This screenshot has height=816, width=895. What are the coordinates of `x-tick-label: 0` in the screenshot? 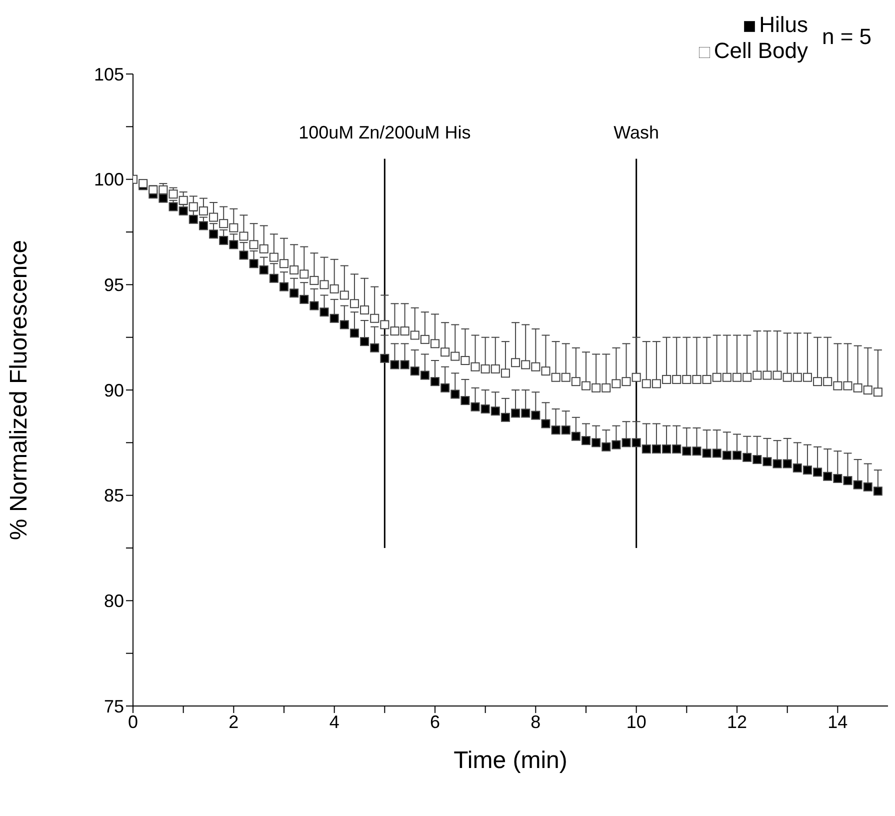 It's located at (133, 722).